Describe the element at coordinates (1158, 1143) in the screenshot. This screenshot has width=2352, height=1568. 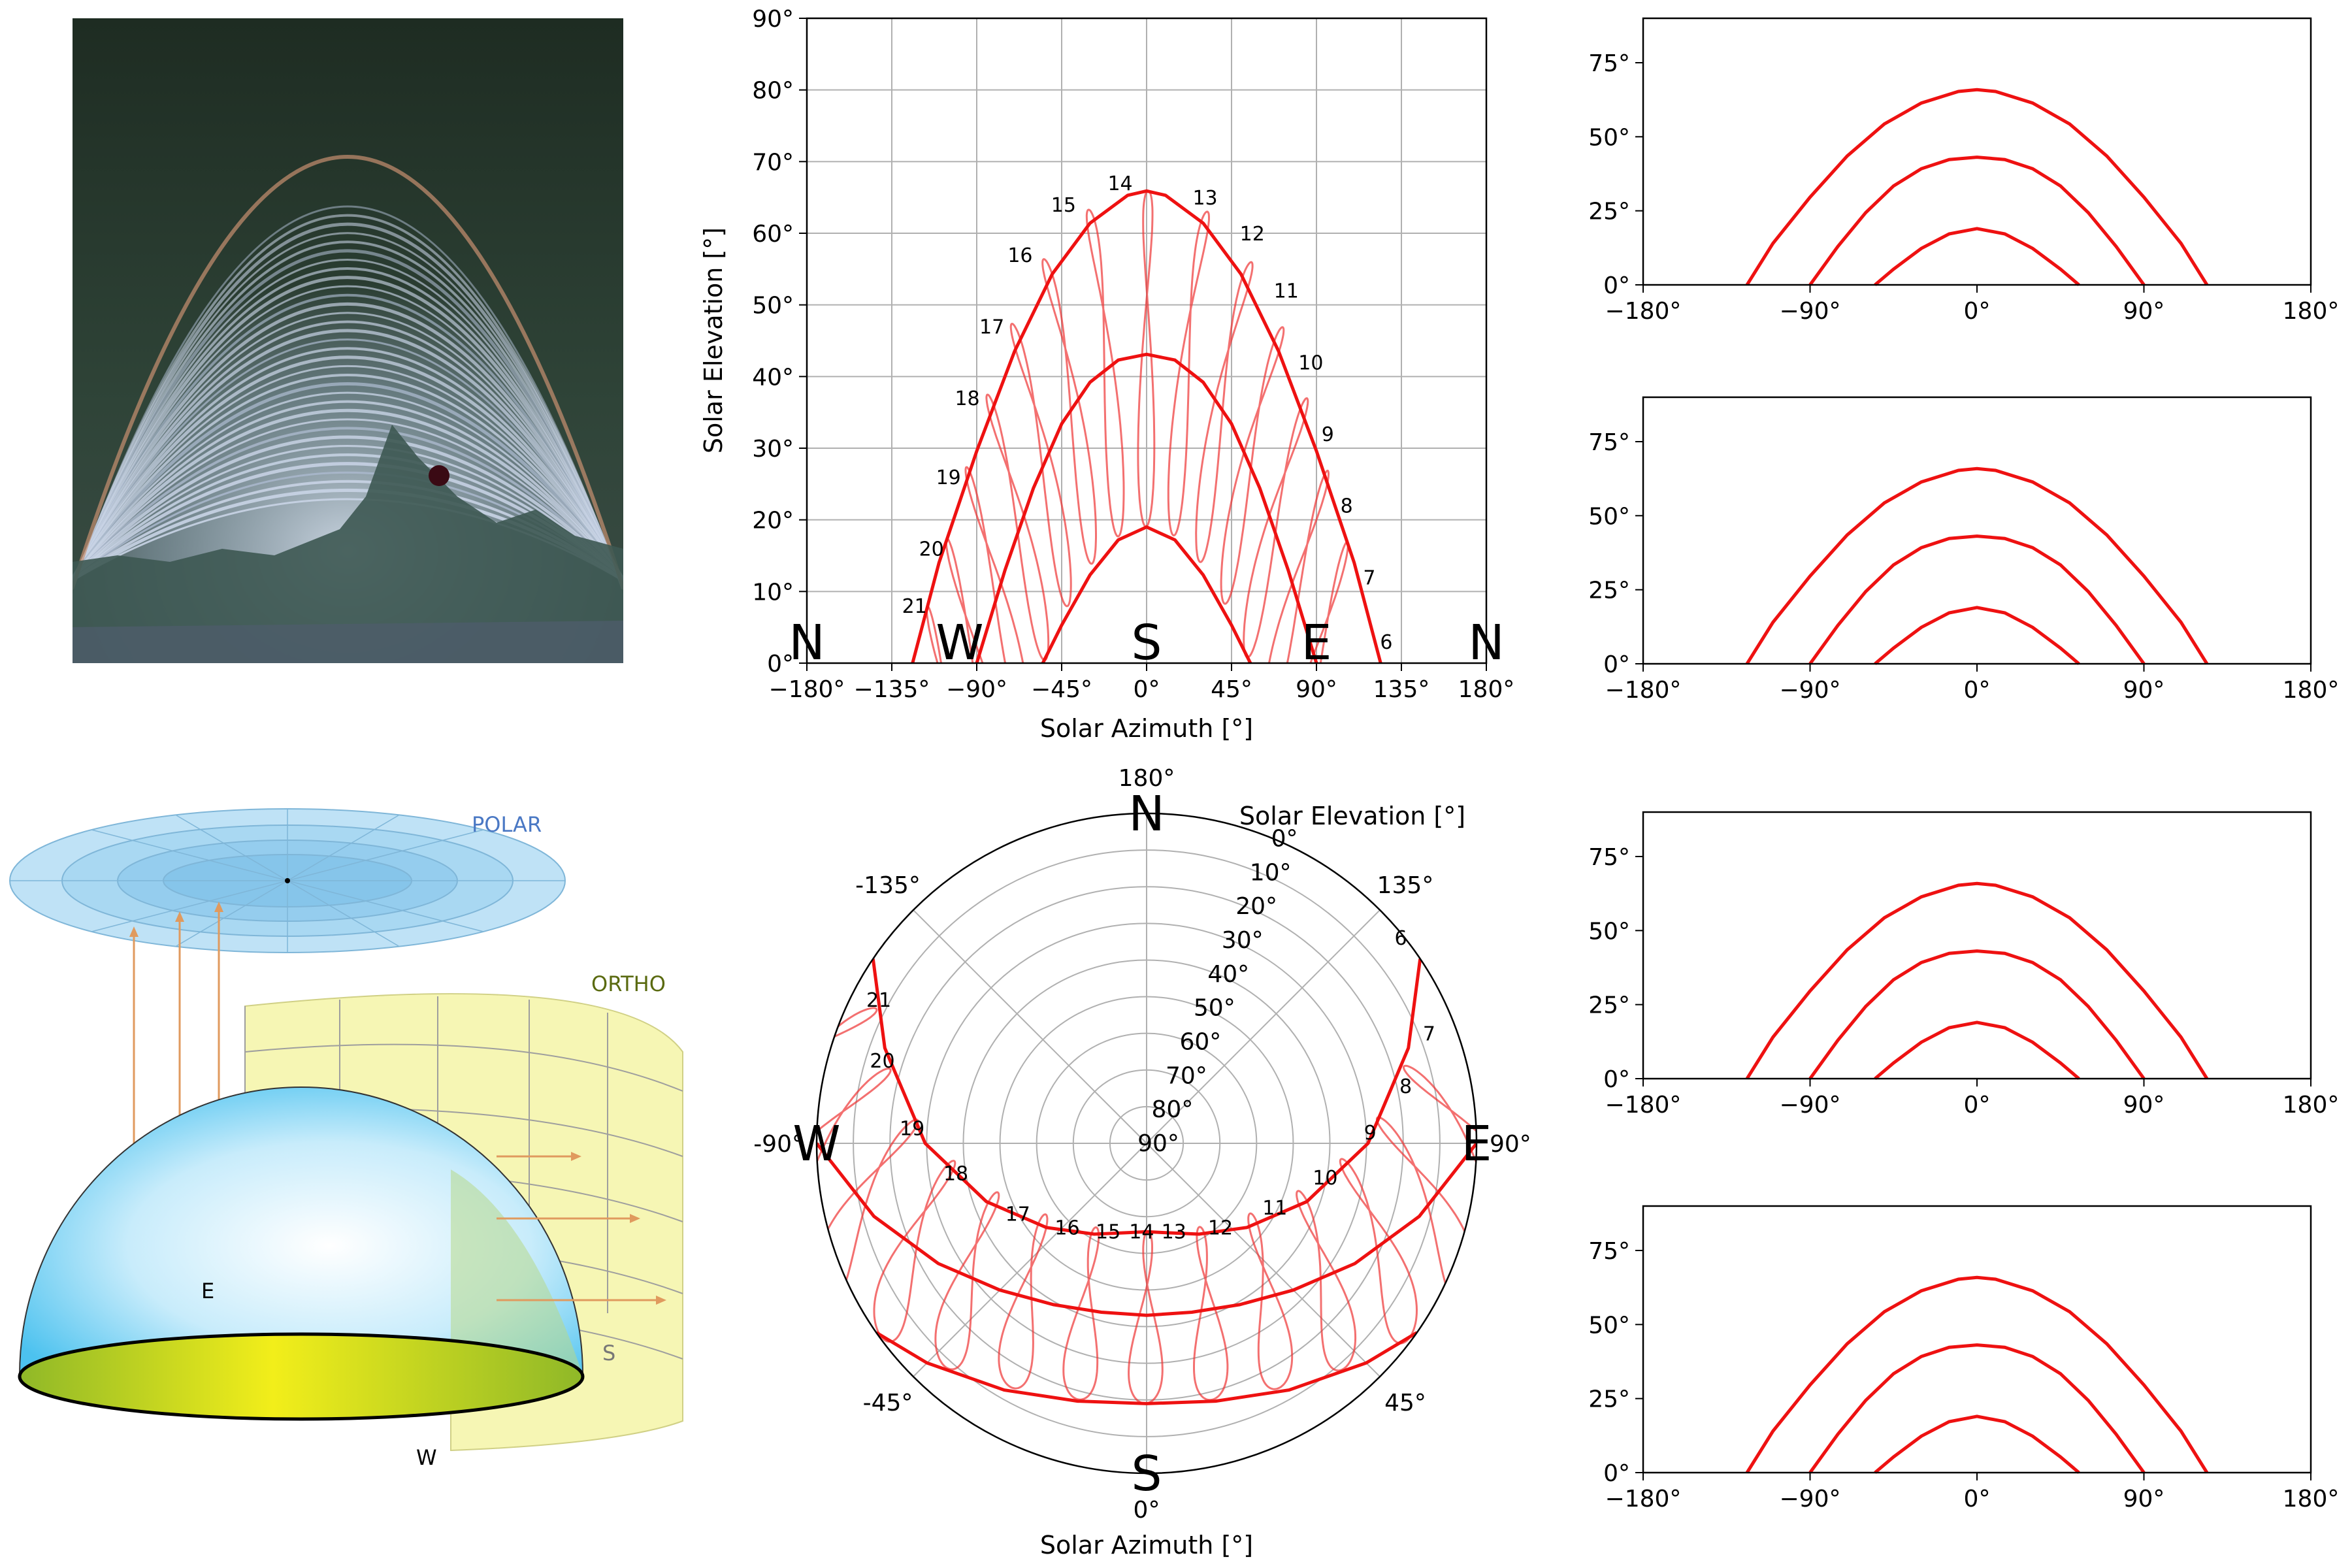
I see `polar-r-tick-label: 90°` at that location.